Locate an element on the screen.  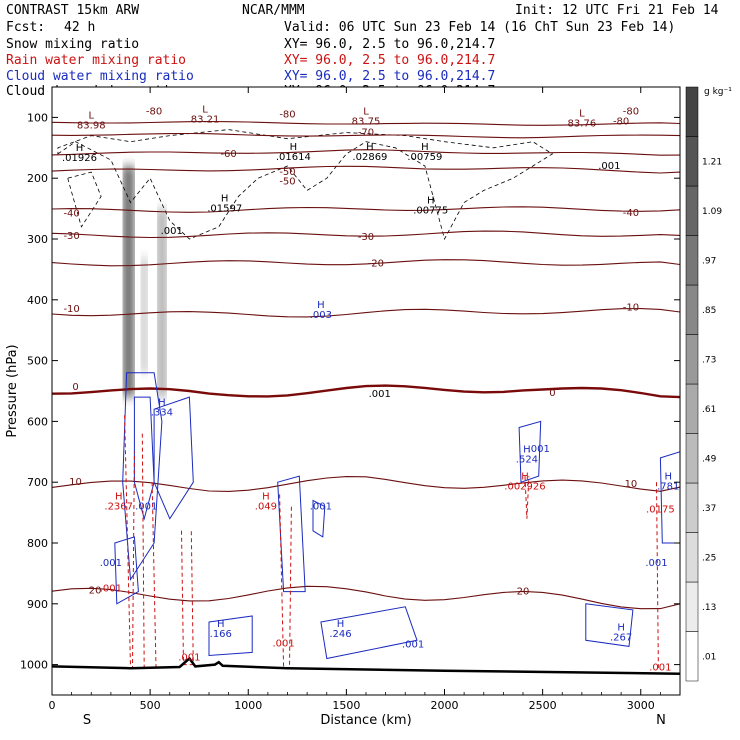
isotherm-label-4: -70 is located at coordinates (366, 133).